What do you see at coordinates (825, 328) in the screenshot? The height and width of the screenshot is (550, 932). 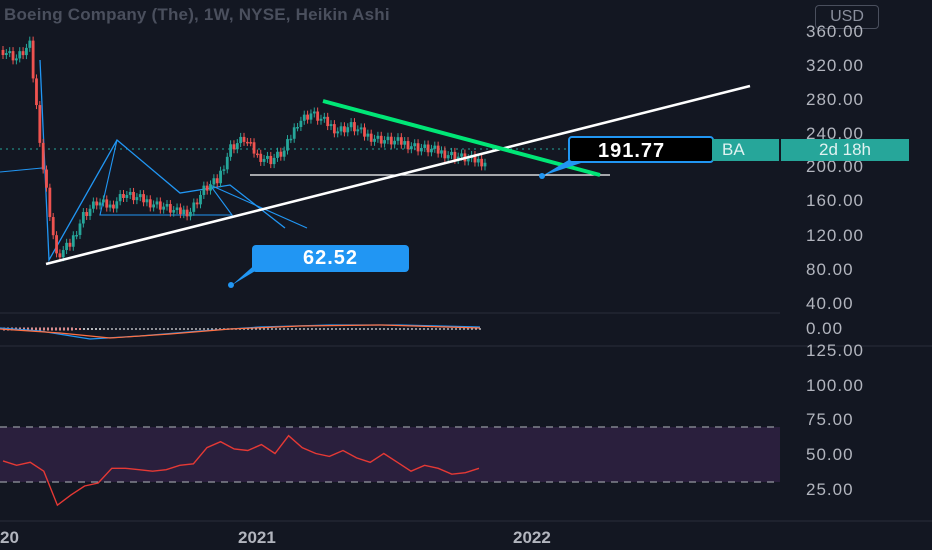 I see `macd-tick-label: 0.00` at bounding box center [825, 328].